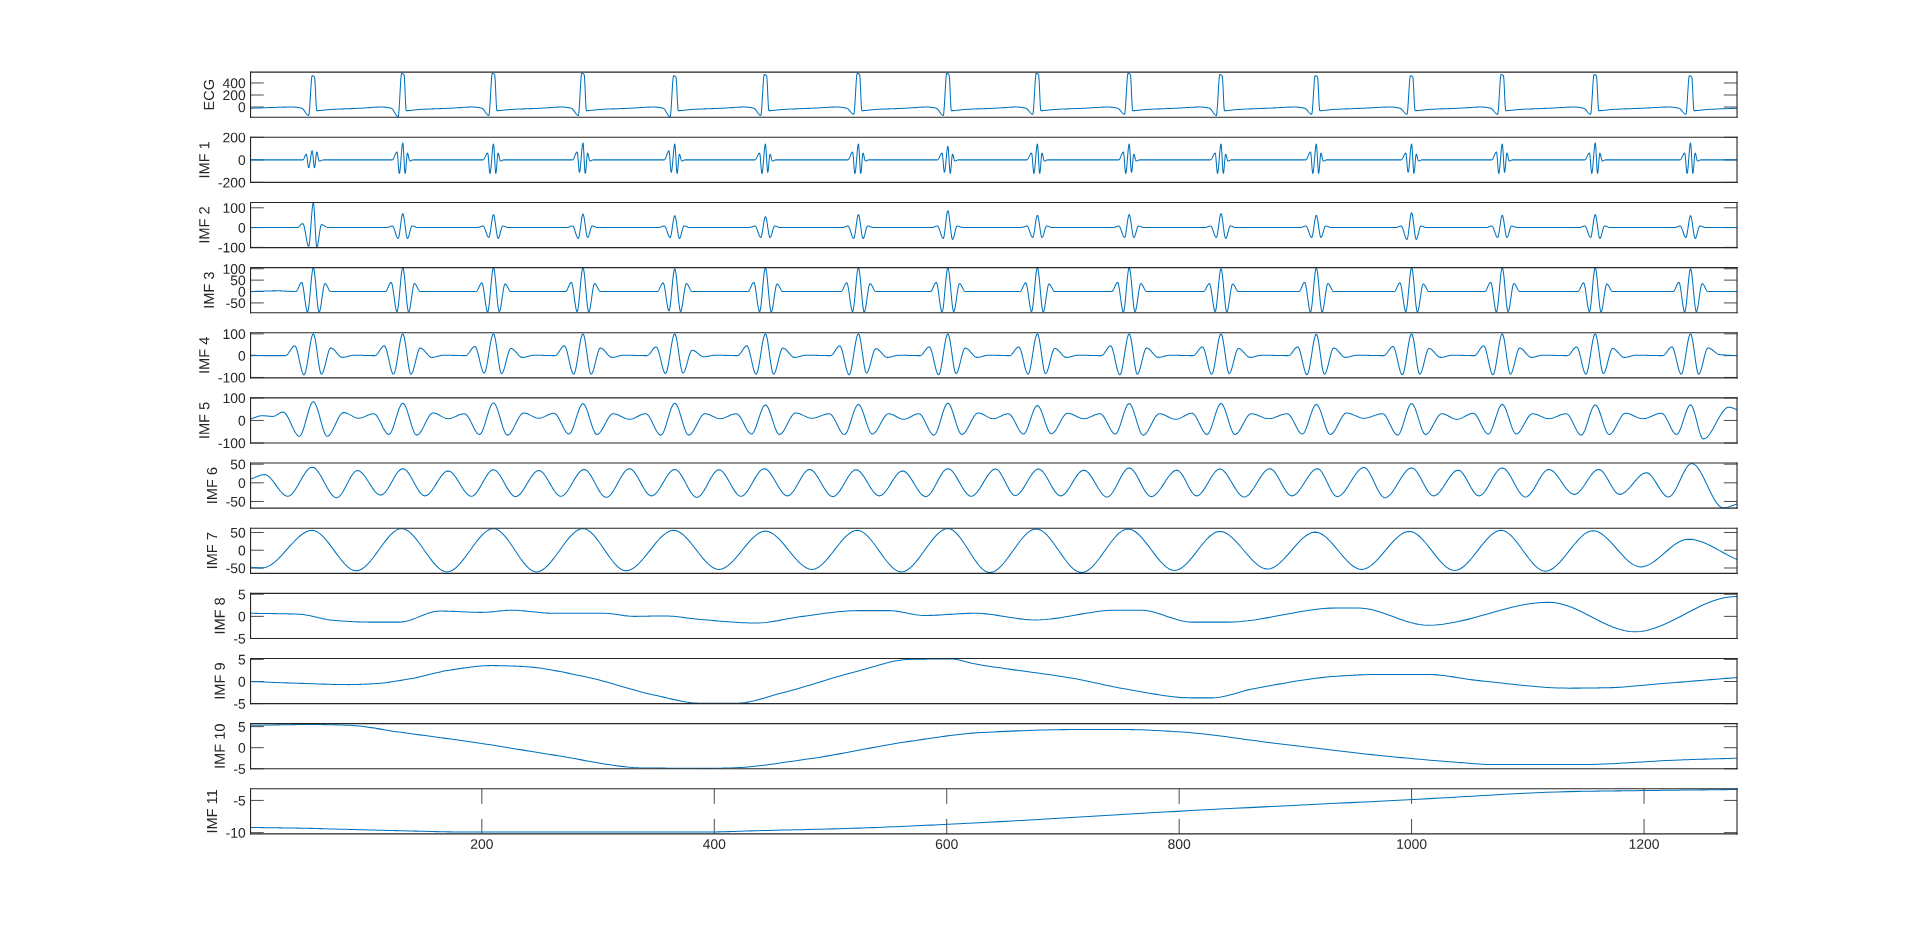 The width and height of the screenshot is (1920, 937). What do you see at coordinates (1179, 844) in the screenshot?
I see `x-tick-label: 800` at bounding box center [1179, 844].